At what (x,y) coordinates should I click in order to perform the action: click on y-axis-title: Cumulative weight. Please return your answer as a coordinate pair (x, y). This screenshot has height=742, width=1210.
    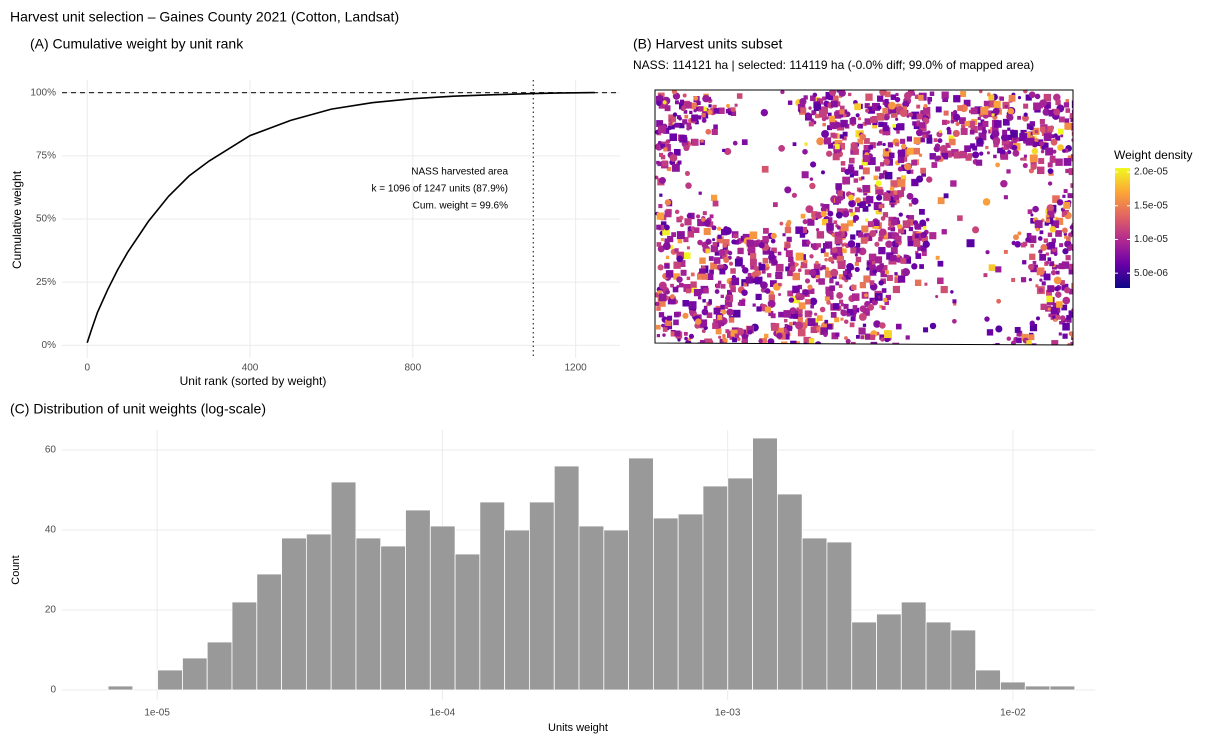
    Looking at the image, I should click on (17, 219).